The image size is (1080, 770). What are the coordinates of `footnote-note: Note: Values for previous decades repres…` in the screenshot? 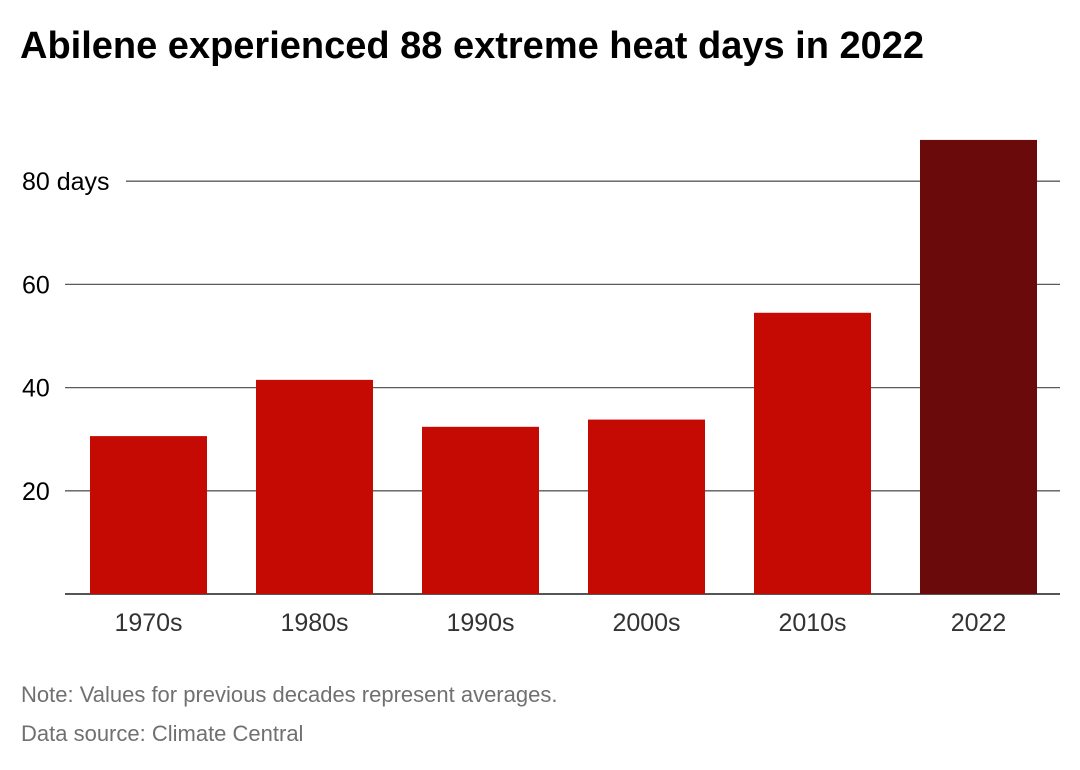 It's located at (289, 694).